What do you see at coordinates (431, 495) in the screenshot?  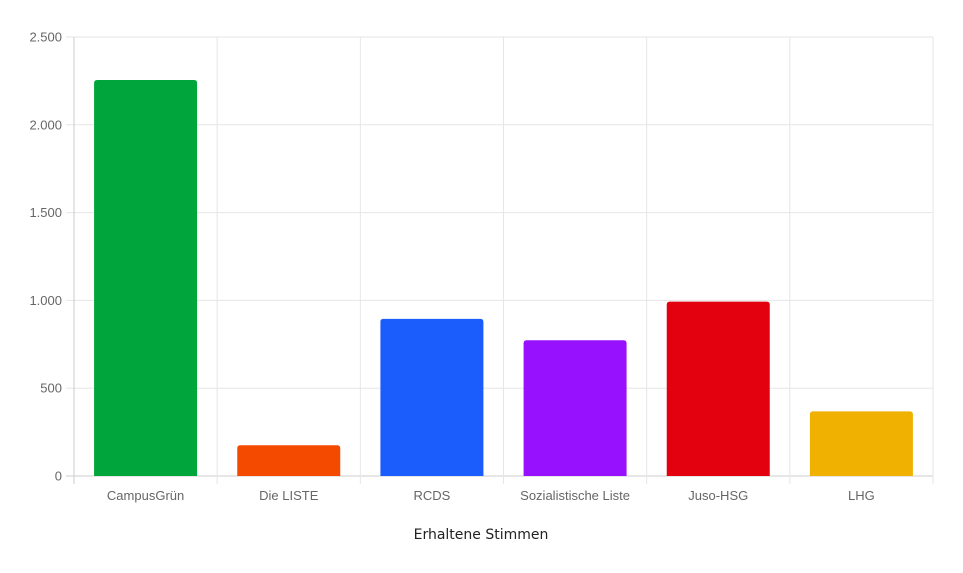 I see `x-tick-label: RCDS` at bounding box center [431, 495].